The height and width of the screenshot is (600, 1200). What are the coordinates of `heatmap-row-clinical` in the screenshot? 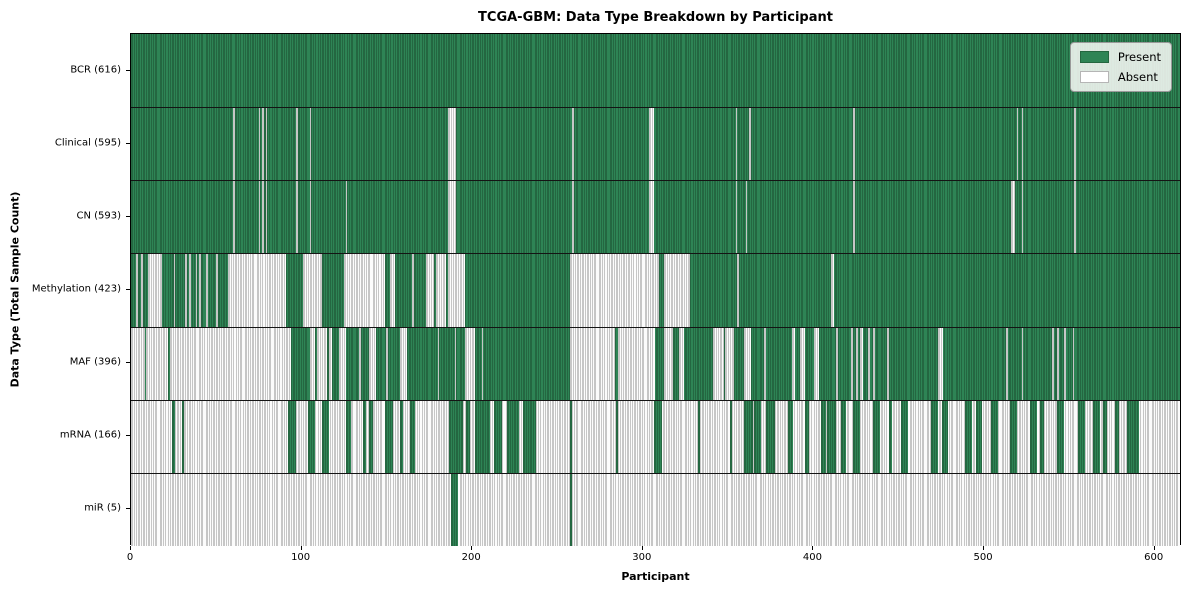 It's located at (655, 144).